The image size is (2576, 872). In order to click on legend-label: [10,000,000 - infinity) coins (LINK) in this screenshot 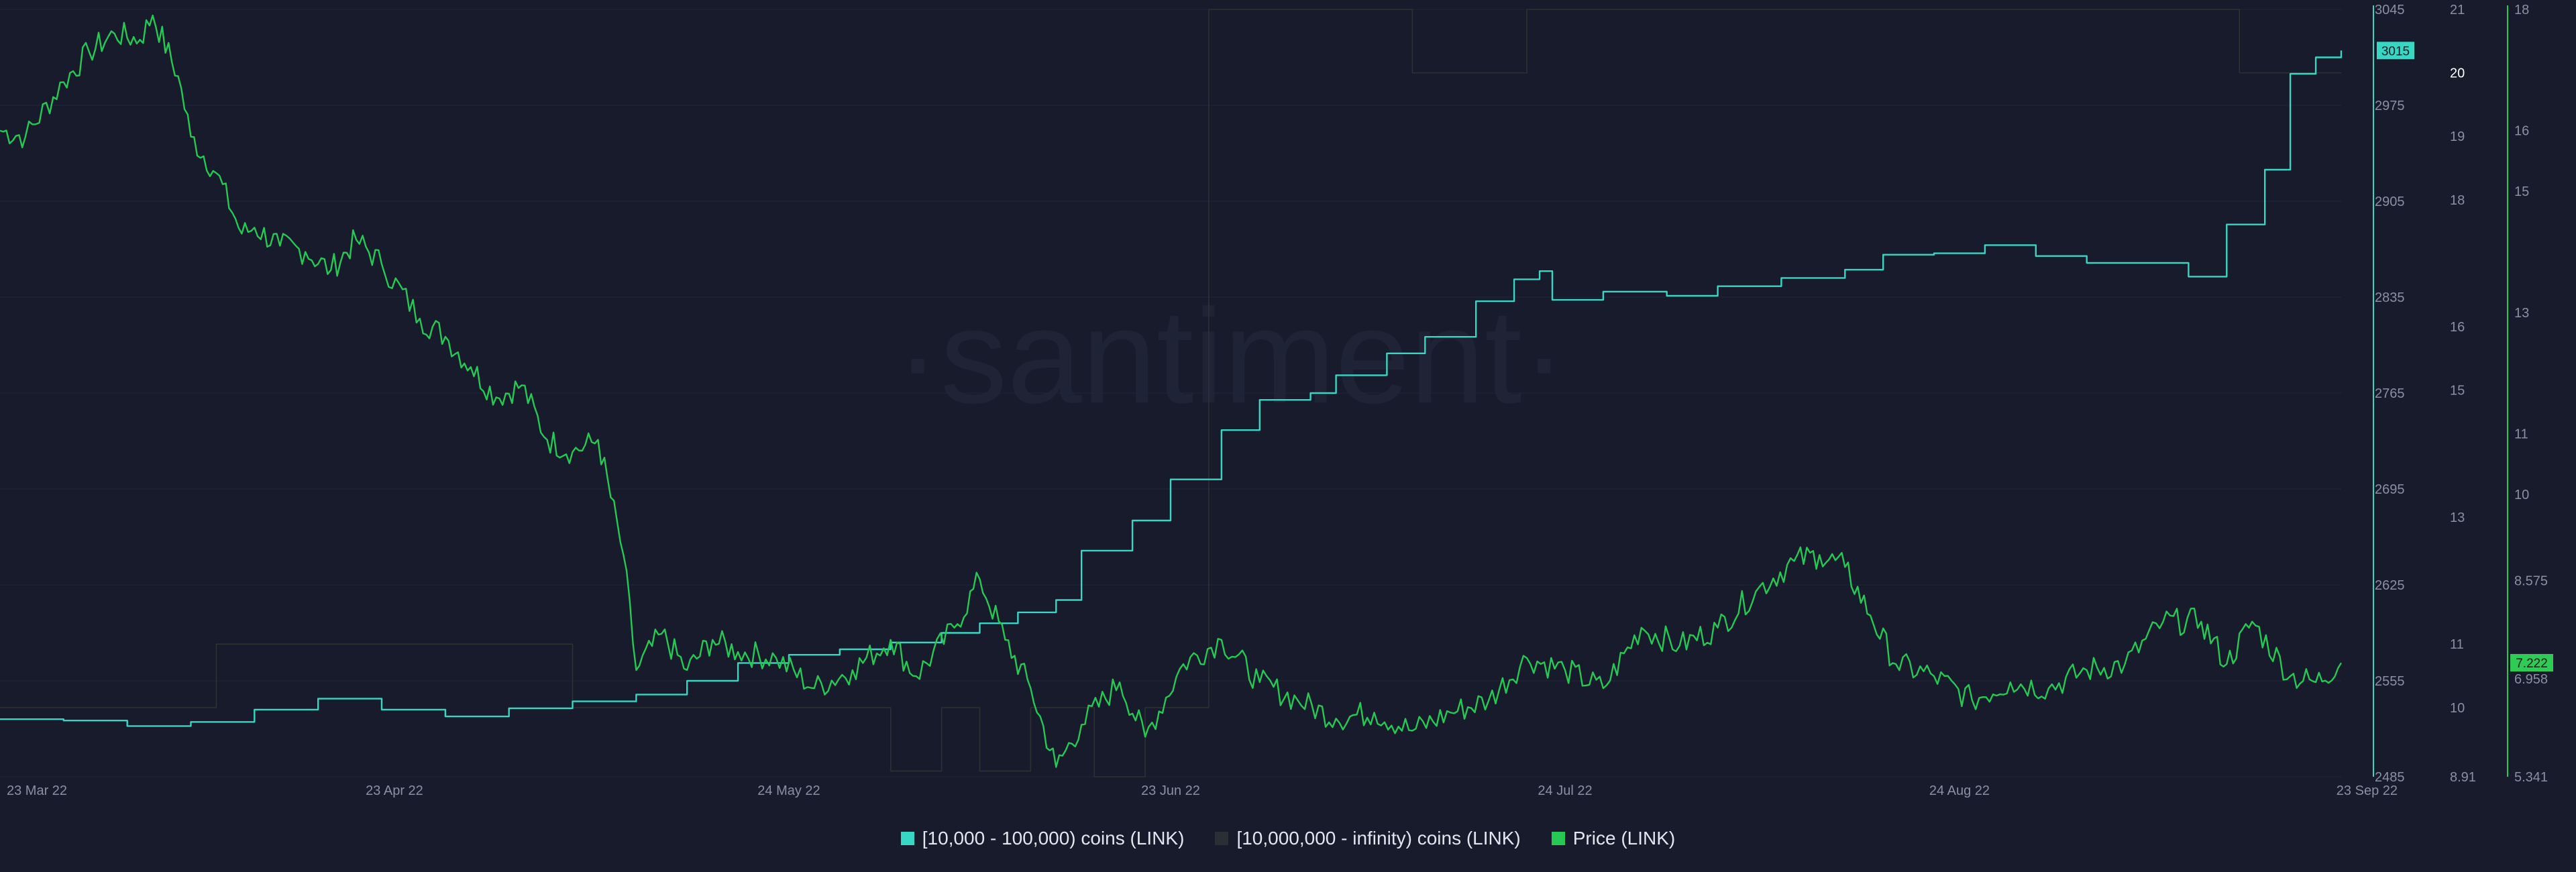, I will do `click(1378, 839)`.